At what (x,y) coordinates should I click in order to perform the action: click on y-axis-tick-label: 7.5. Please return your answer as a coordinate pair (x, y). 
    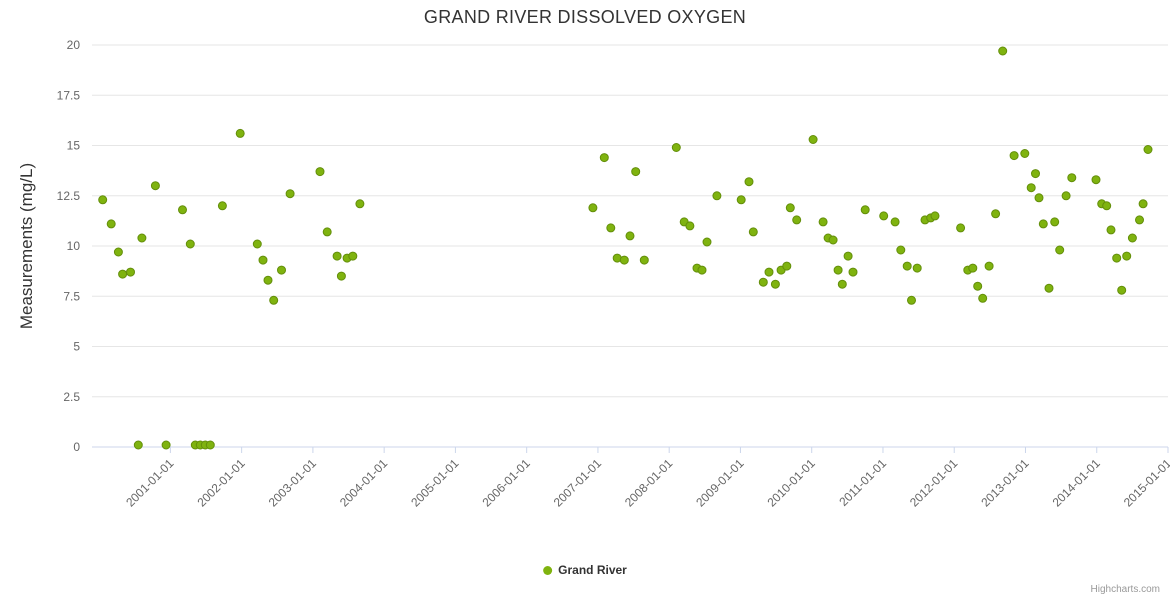
    Looking at the image, I should click on (71, 296).